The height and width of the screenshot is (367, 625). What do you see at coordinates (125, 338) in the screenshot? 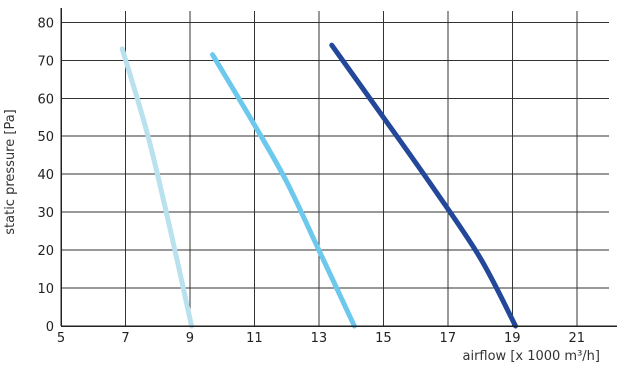
I see `x-tick-label-1: 7` at bounding box center [125, 338].